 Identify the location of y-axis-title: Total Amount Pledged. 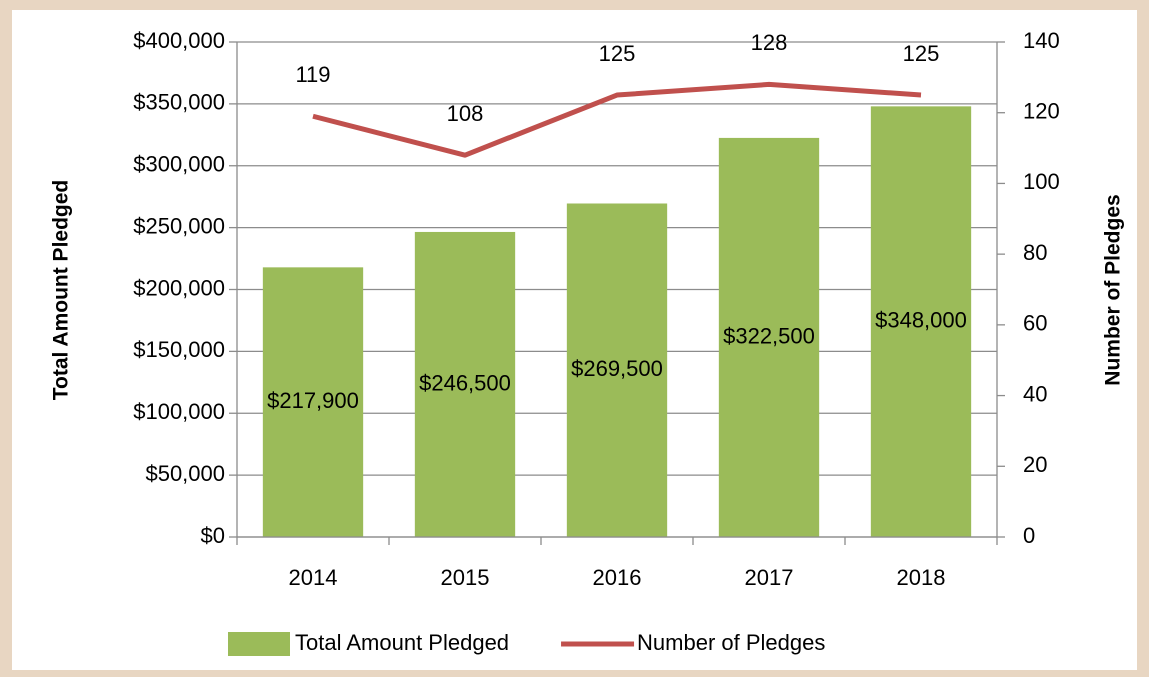
(61, 290).